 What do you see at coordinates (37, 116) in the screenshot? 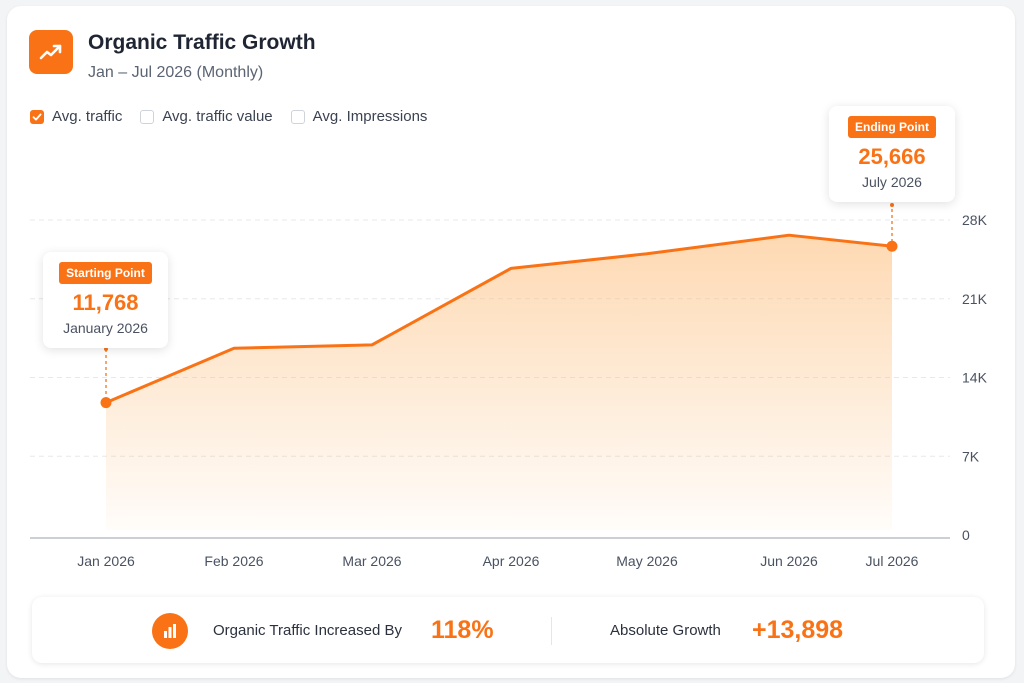
I see `checkbox-checked-icon` at bounding box center [37, 116].